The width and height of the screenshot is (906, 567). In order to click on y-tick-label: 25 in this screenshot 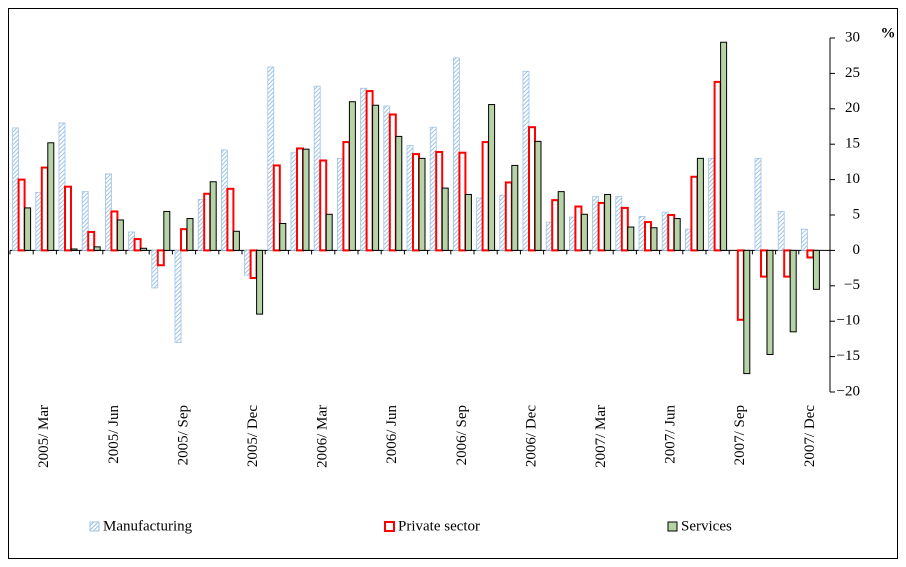, I will do `click(852, 73)`.